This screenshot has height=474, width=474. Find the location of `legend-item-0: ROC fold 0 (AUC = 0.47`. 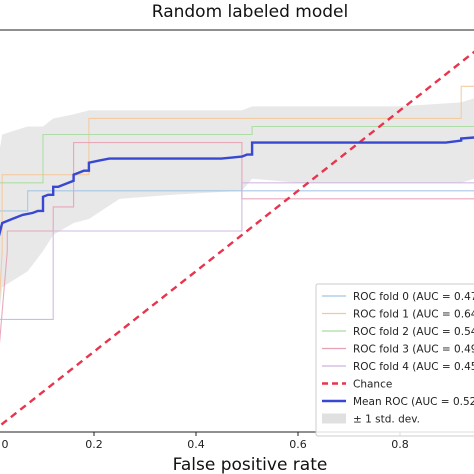

legend-item-0: ROC fold 0 (AUC = 0.47 is located at coordinates (398, 297).